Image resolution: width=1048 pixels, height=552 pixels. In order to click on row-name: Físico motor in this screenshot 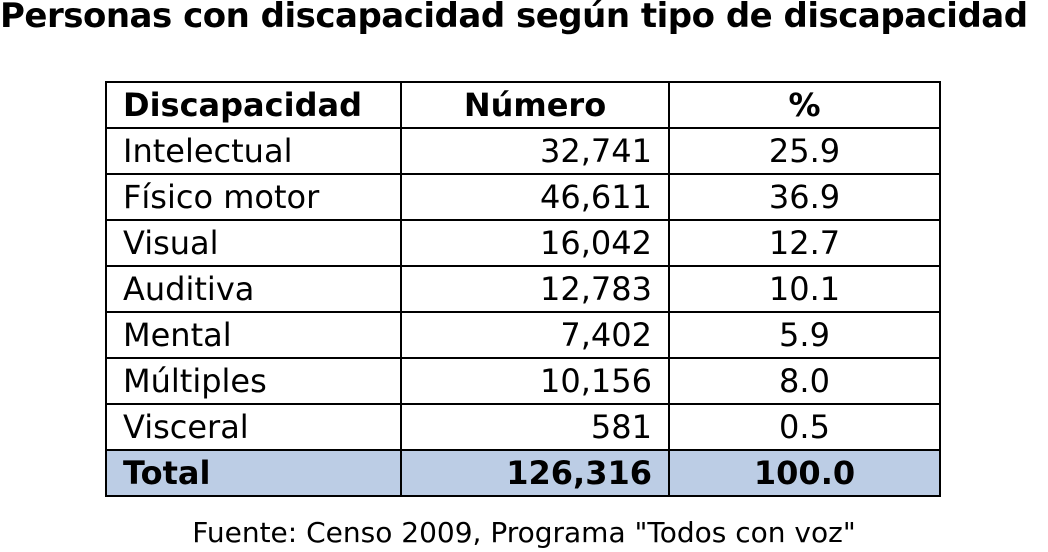, I will do `click(253, 197)`.